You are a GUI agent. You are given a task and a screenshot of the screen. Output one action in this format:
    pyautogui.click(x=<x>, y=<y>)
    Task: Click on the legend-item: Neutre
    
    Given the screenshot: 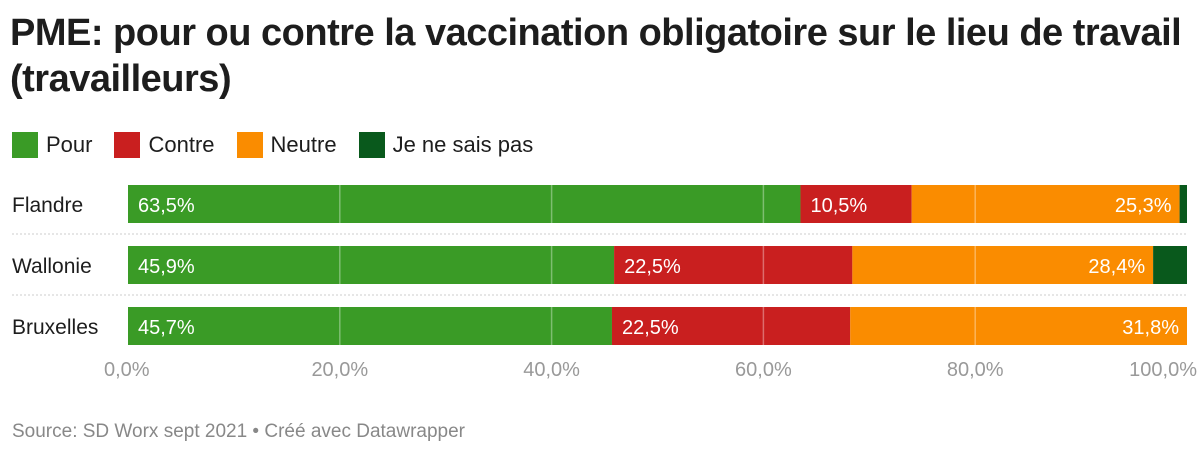 What is the action you would take?
    pyautogui.click(x=286, y=145)
    